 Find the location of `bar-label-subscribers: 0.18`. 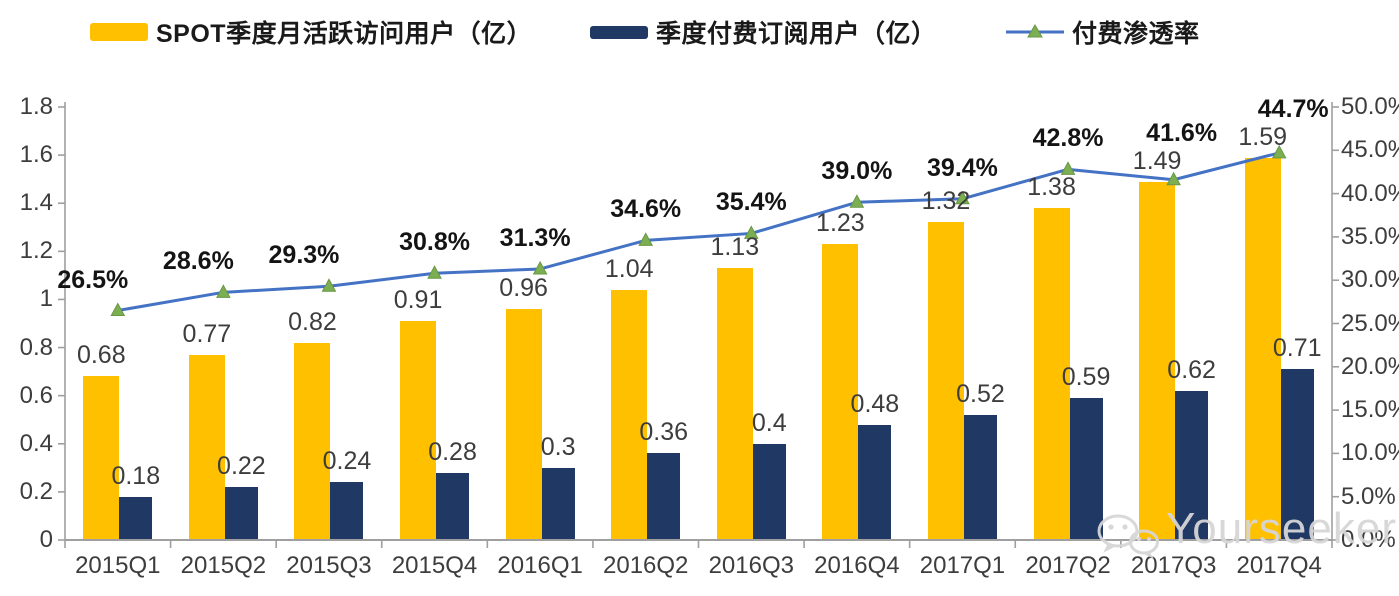

bar-label-subscribers: 0.18 is located at coordinates (136, 475).